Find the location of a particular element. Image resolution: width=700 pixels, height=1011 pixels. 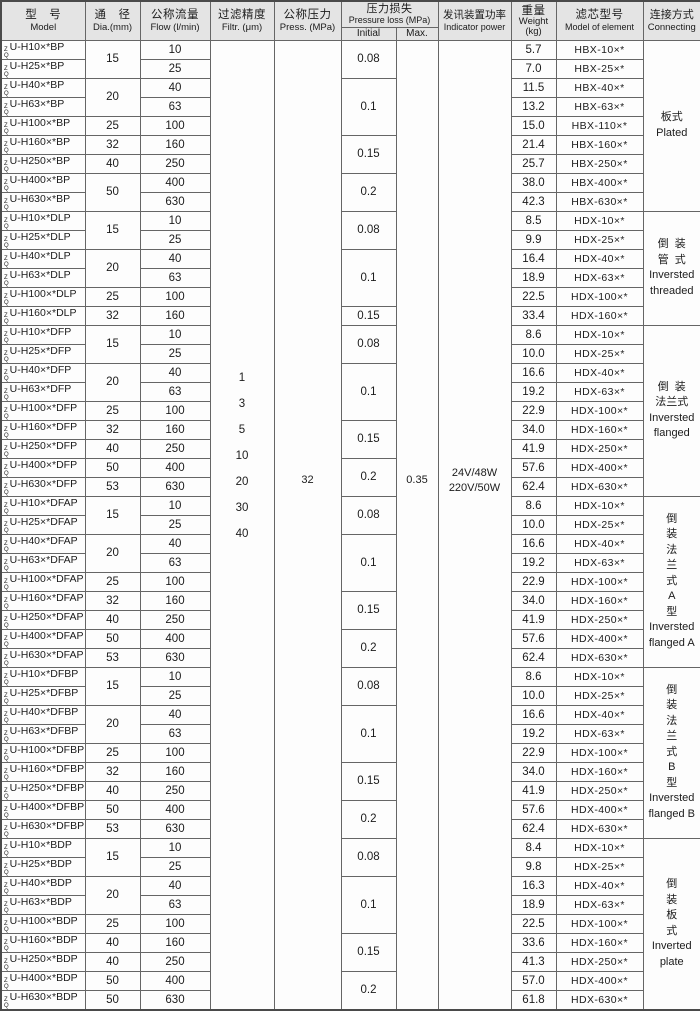

element-cell: HBX-250×* is located at coordinates (599, 163).